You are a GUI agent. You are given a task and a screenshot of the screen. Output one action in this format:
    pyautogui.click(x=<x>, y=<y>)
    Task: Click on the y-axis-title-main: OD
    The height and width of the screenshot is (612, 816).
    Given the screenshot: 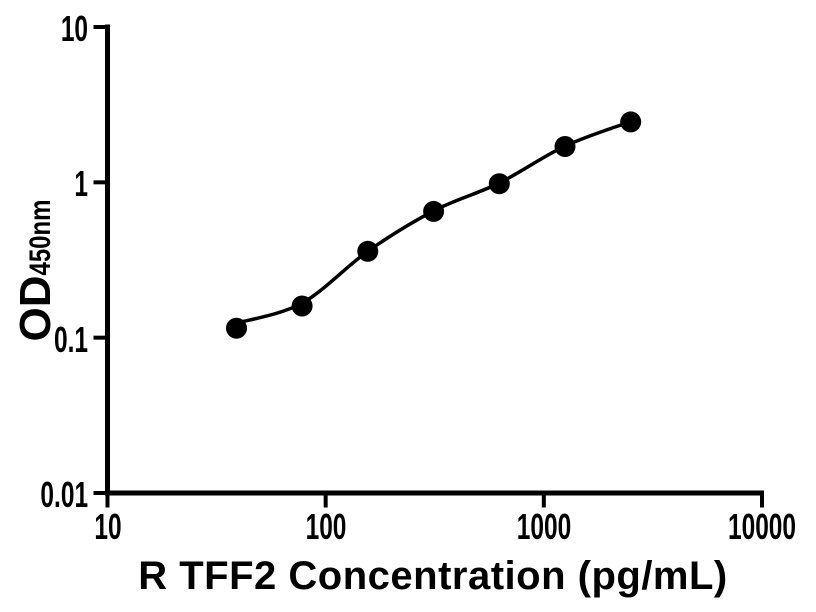 What is the action you would take?
    pyautogui.click(x=35, y=308)
    